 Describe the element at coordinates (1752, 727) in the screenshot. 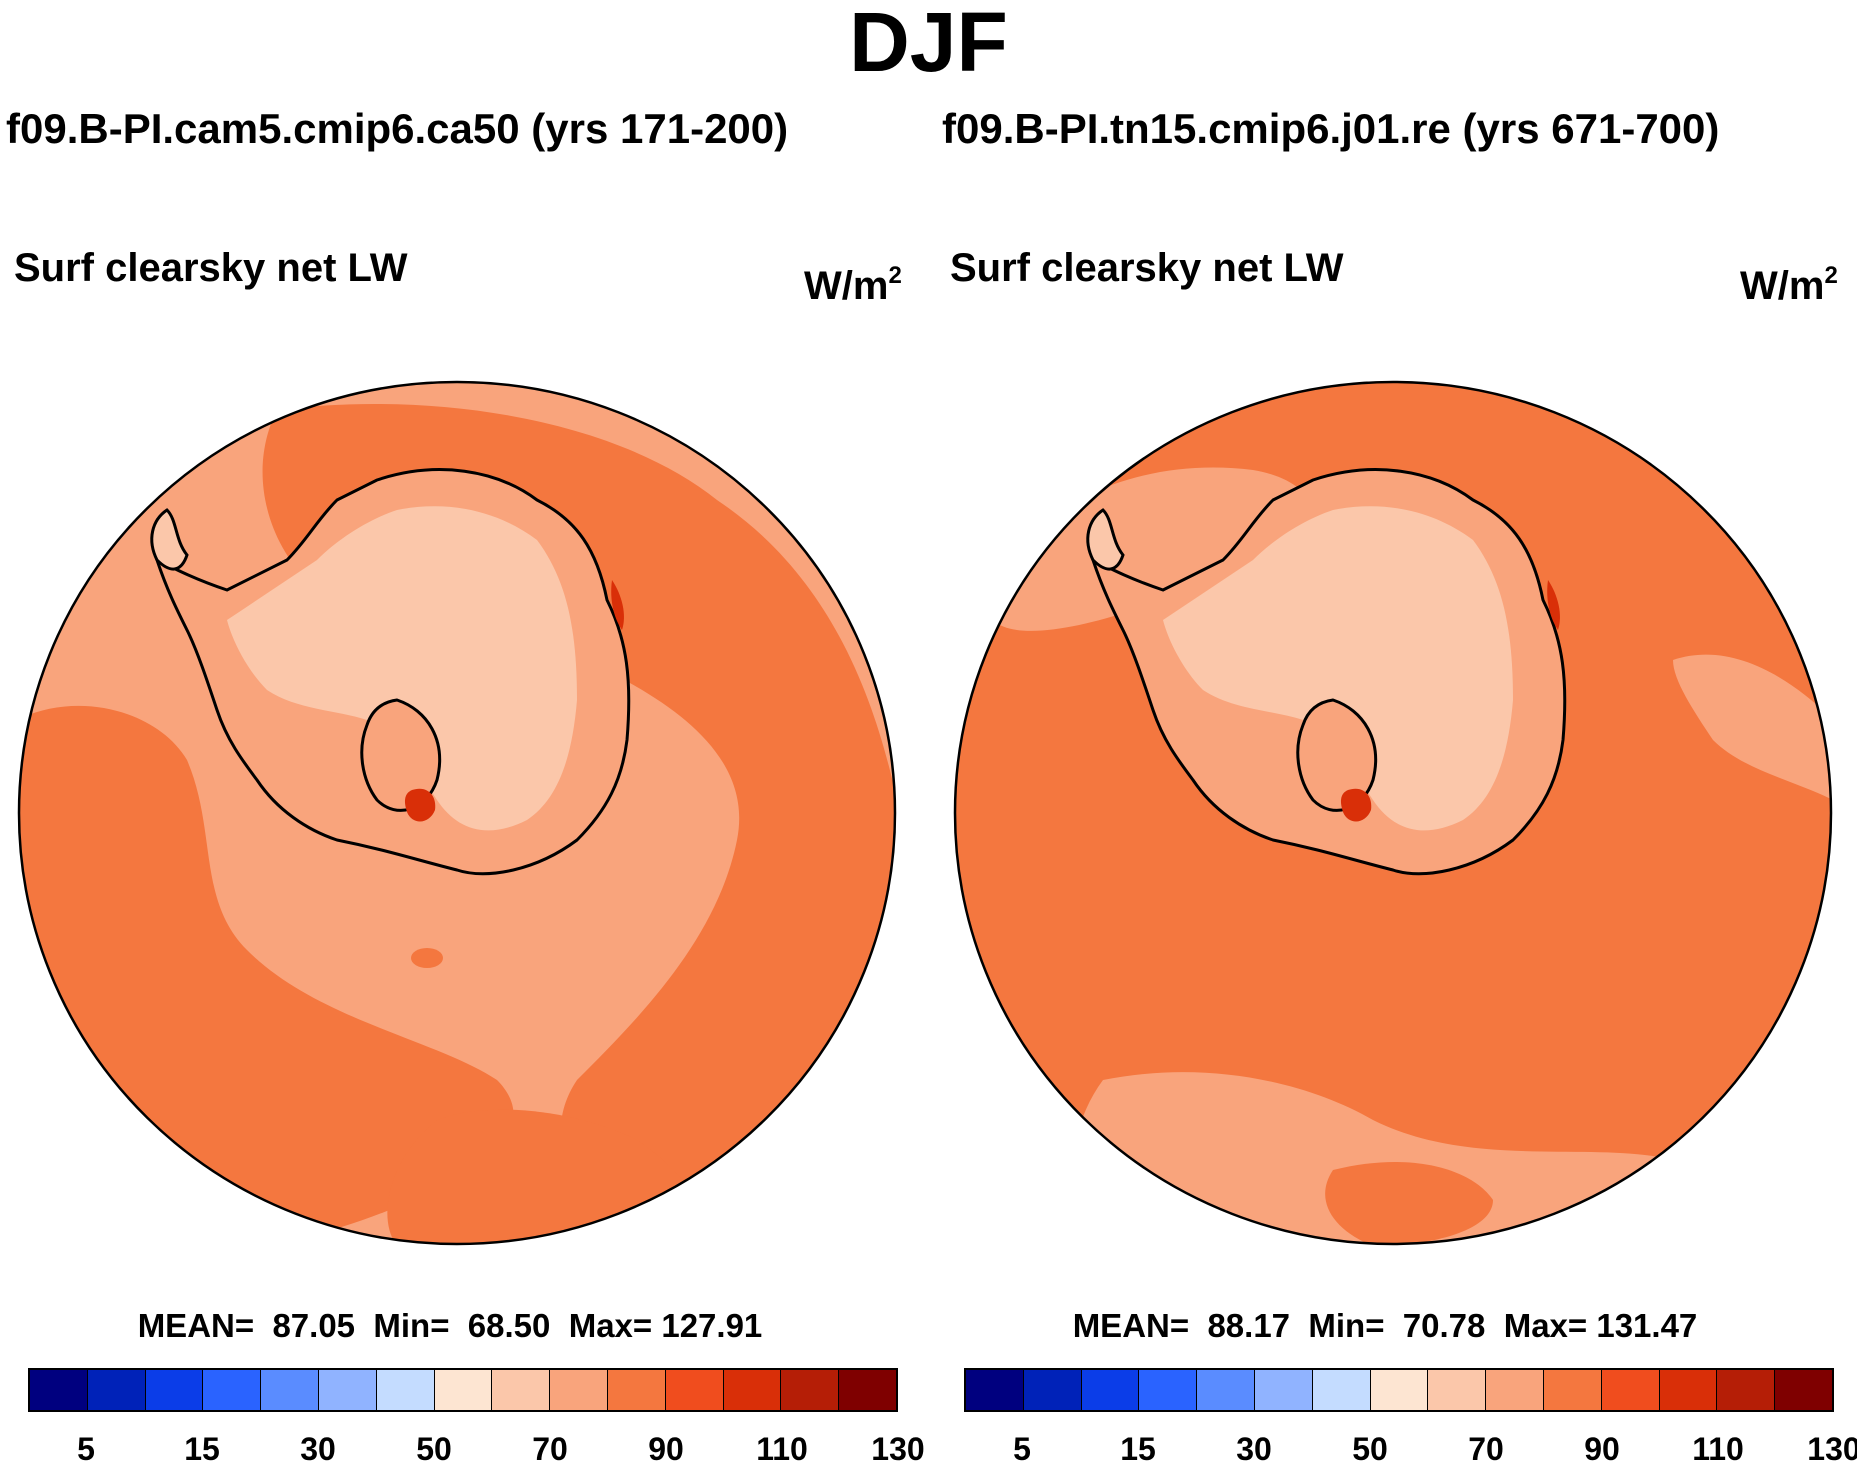

I see `right-ocean-mid-east` at that location.